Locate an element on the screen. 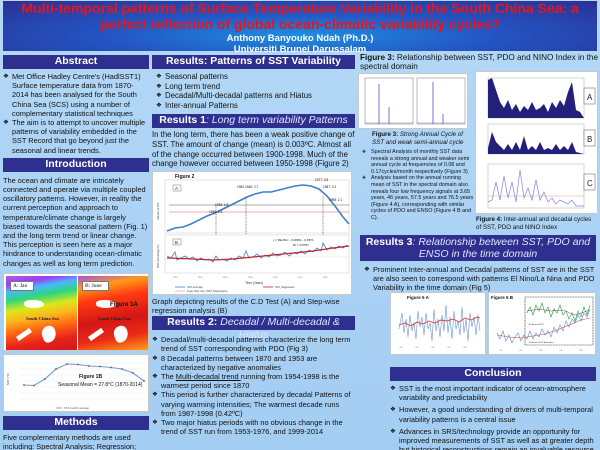 Image resolution: width=600 pixels, height=450 pixels. figure-5a-chart: Figure 5 A 1870 1900 1930 1960 1990 is located at coordinates (438, 323).